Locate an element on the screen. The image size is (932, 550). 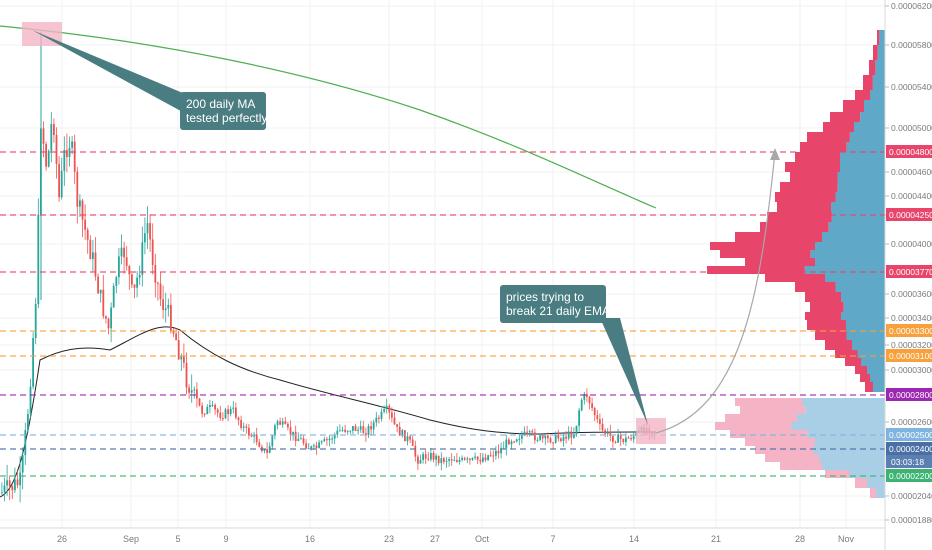
x-tick-label: 21 is located at coordinates (716, 539).